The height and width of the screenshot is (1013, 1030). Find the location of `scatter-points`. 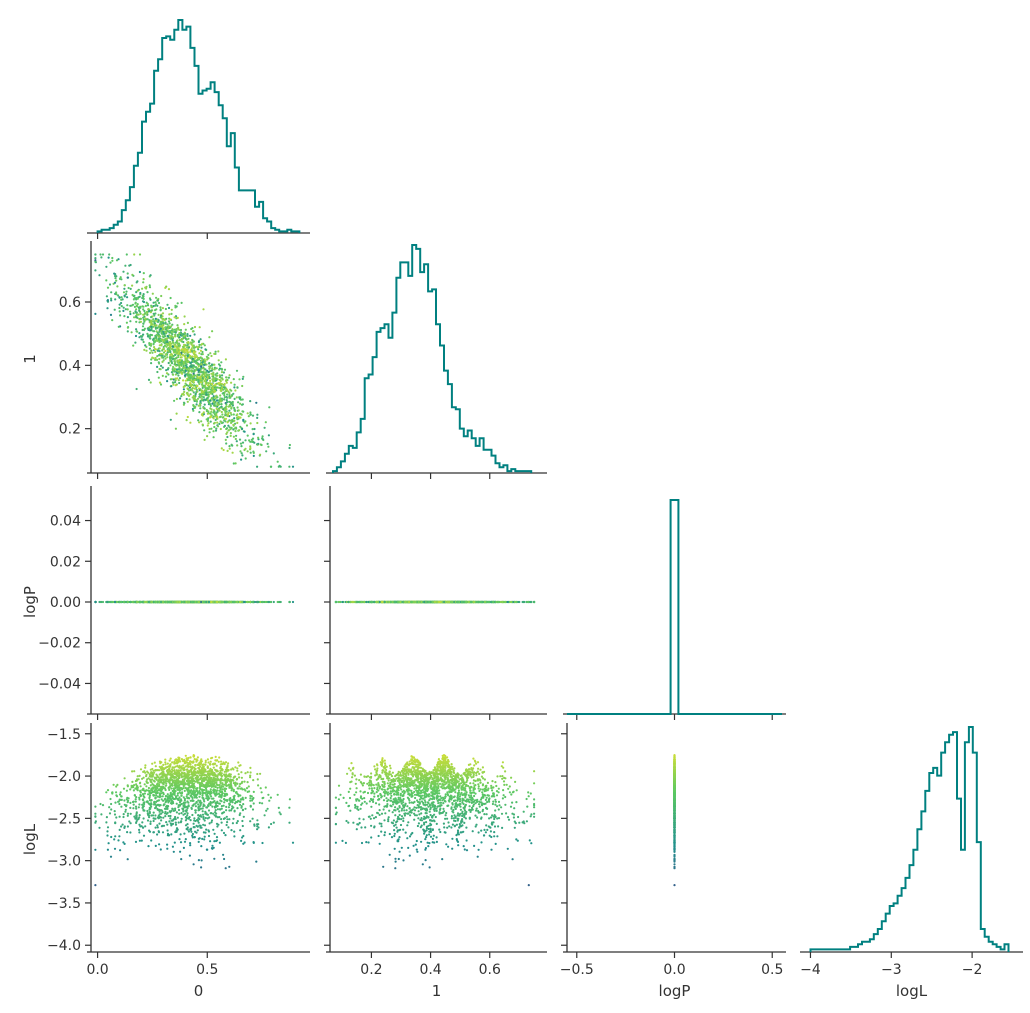

scatter-points is located at coordinates (194, 602).